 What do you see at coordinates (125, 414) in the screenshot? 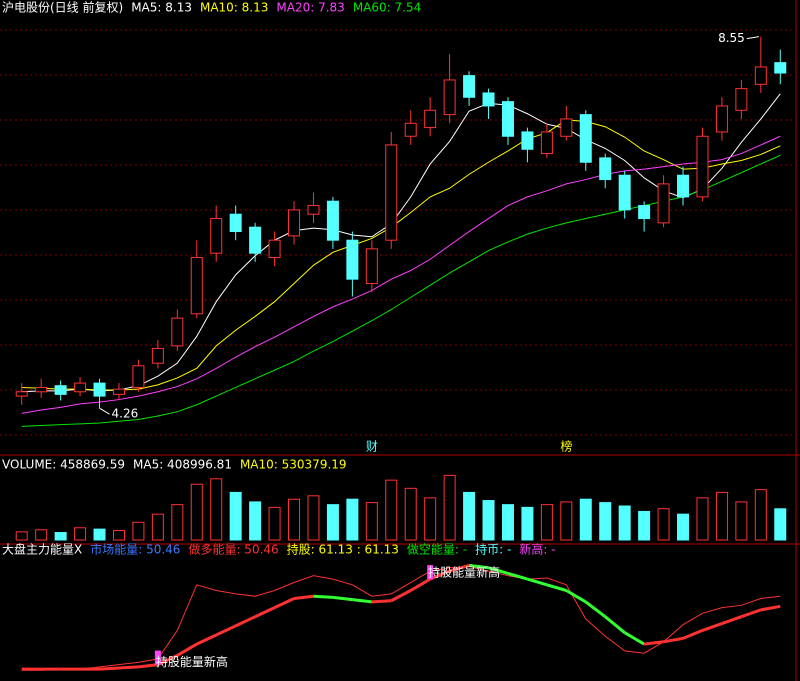
I see `min-label: 4.26` at bounding box center [125, 414].